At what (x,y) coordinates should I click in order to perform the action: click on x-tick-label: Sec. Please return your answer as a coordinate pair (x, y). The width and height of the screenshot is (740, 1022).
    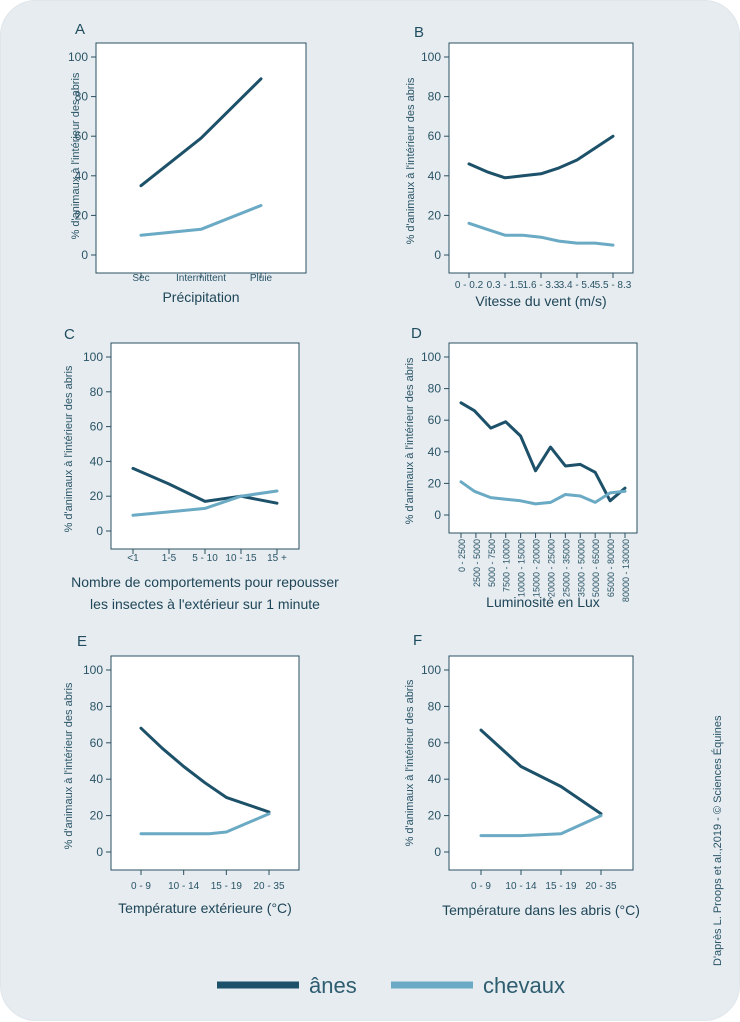
    Looking at the image, I should click on (140, 278).